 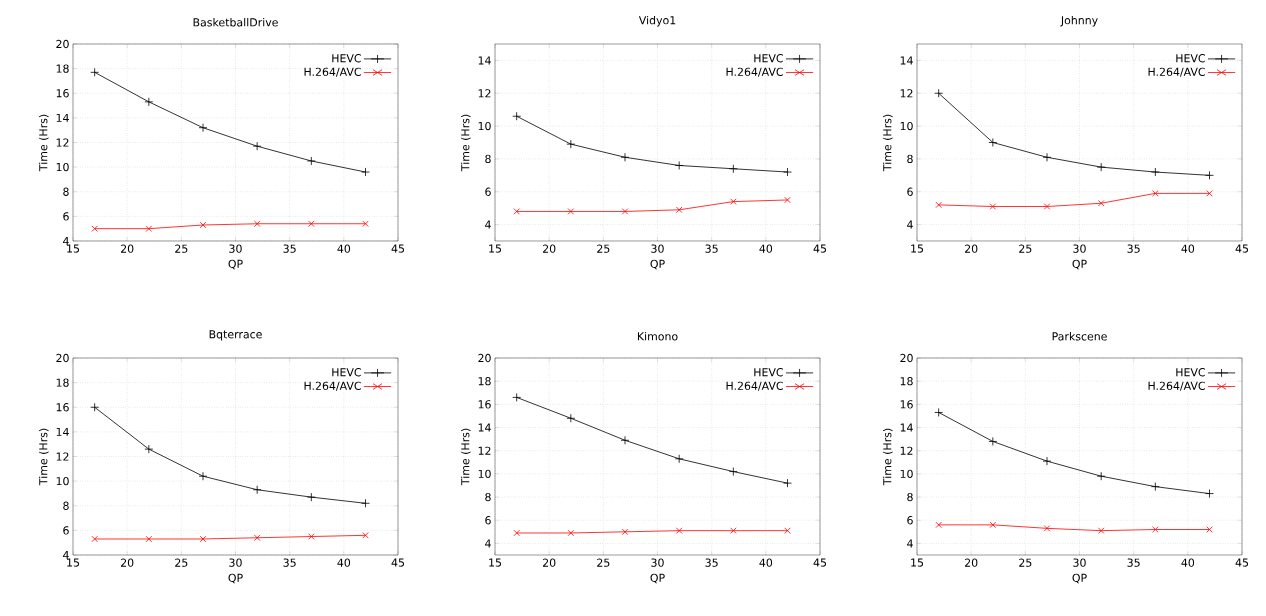 I want to click on y-tick-label: 16, so click(x=906, y=404).